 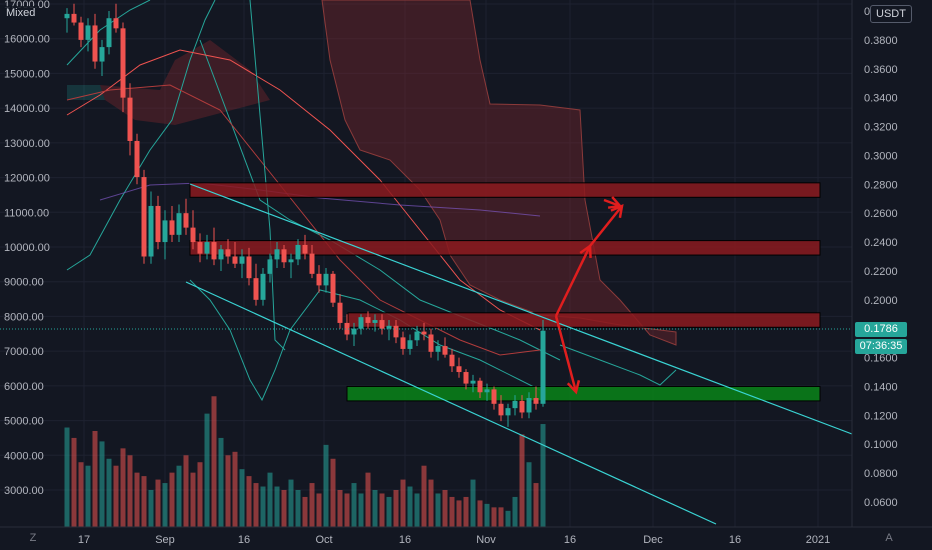 I want to click on right-axis-tick-label: 0.2000, so click(x=881, y=301).